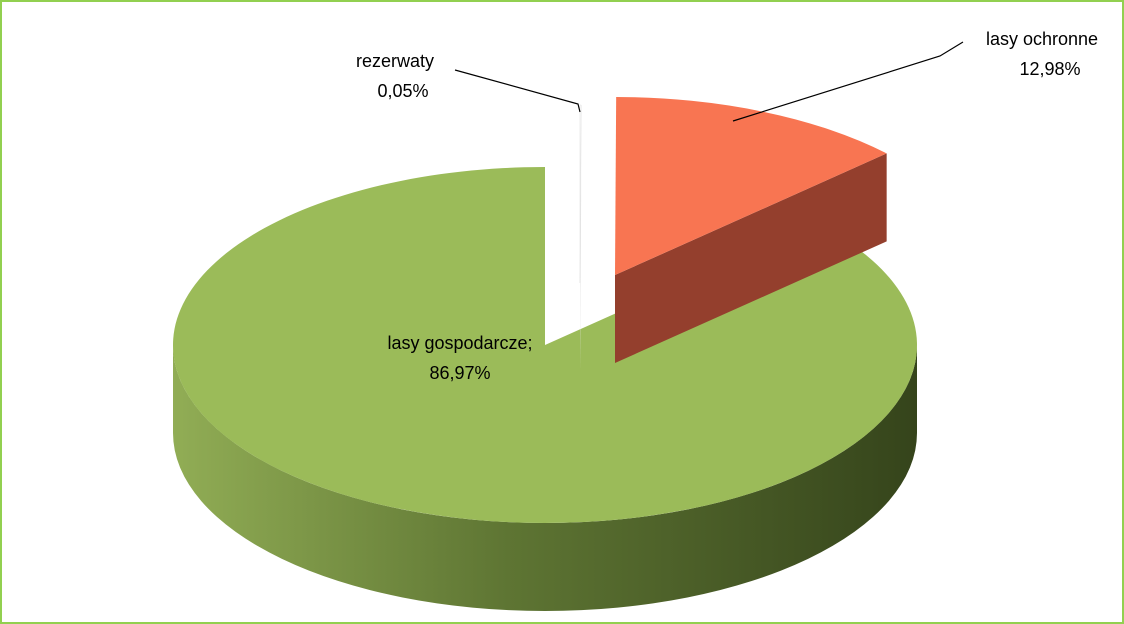 This screenshot has width=1124, height=624. I want to click on data-label-value: 12,98%, so click(1049, 69).